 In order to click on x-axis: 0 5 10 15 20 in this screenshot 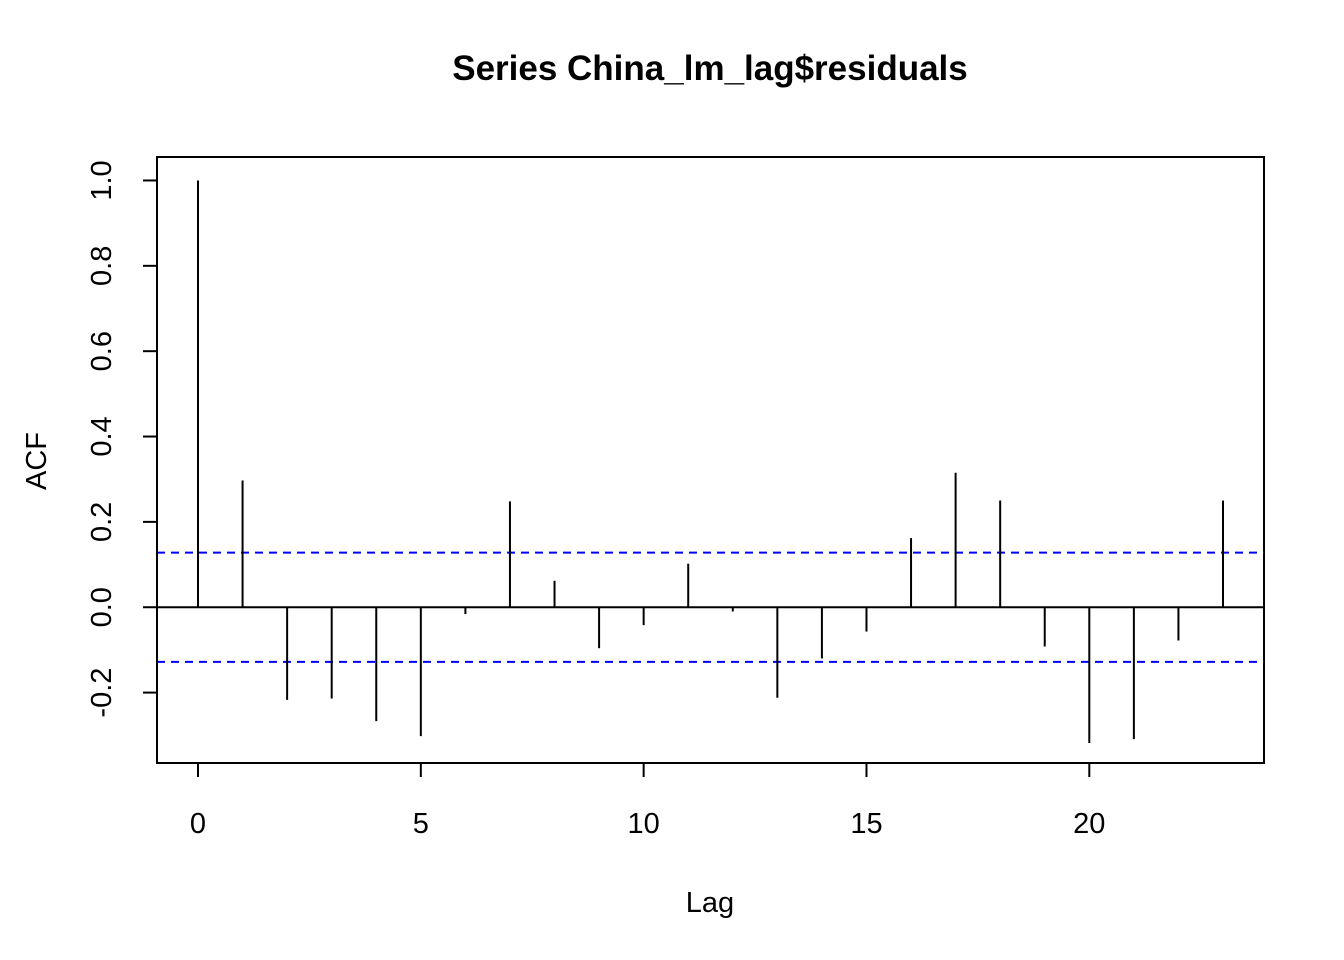, I will do `click(647, 801)`.